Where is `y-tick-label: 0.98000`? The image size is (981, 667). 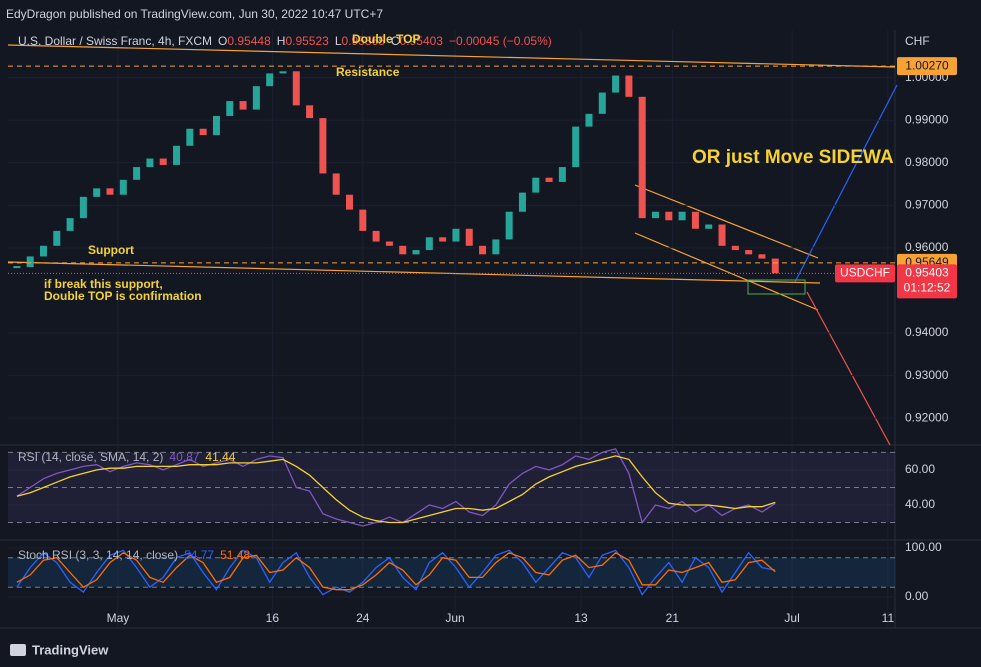
y-tick-label: 0.98000 is located at coordinates (927, 162).